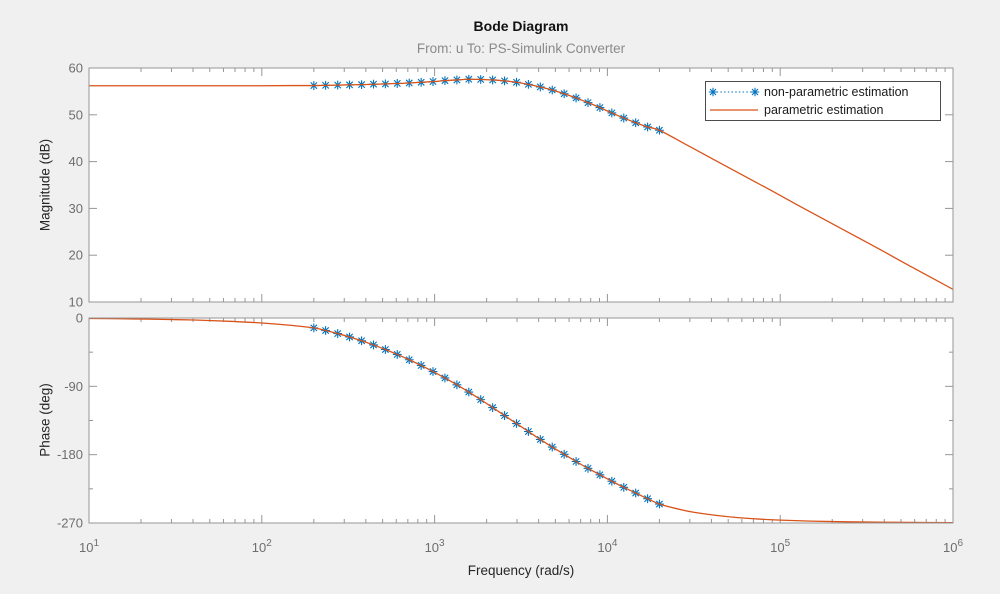 This screenshot has width=1000, height=594. I want to click on xtick-label-10e5: 10⁵, so click(780, 546).